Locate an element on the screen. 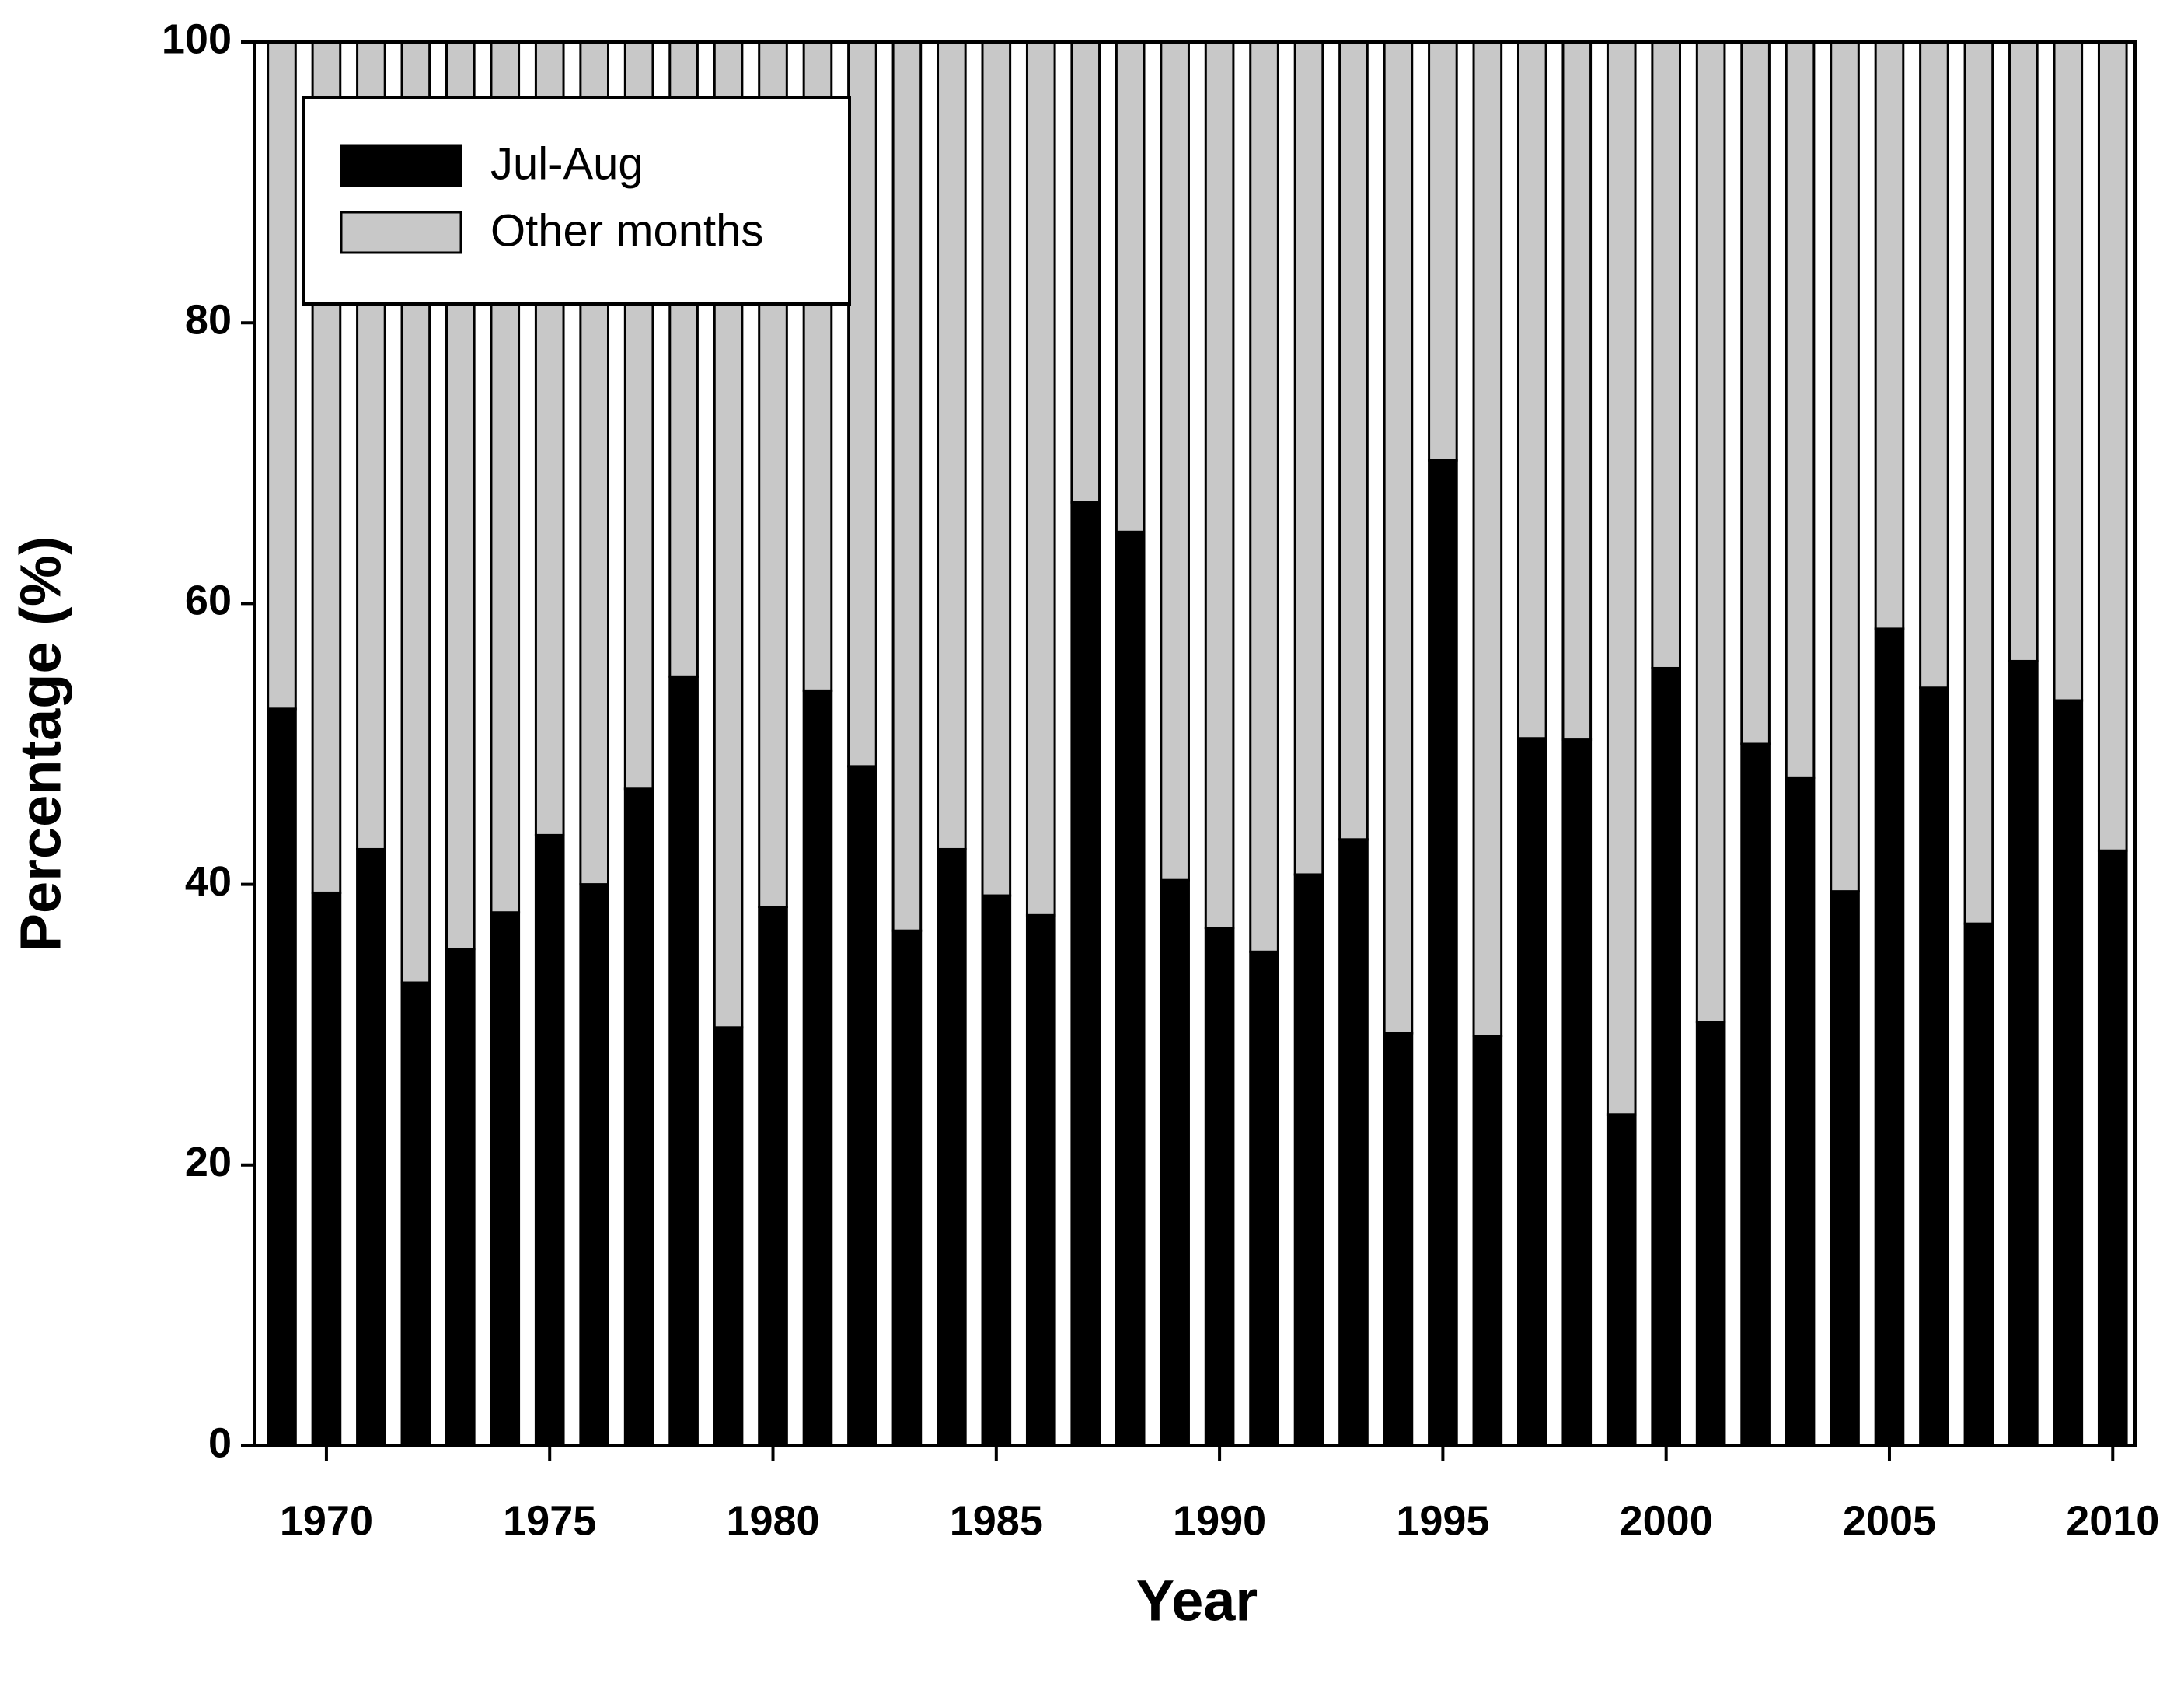 The image size is (2184, 1683). y-axis-title: Percentage (%) is located at coordinates (41, 744).